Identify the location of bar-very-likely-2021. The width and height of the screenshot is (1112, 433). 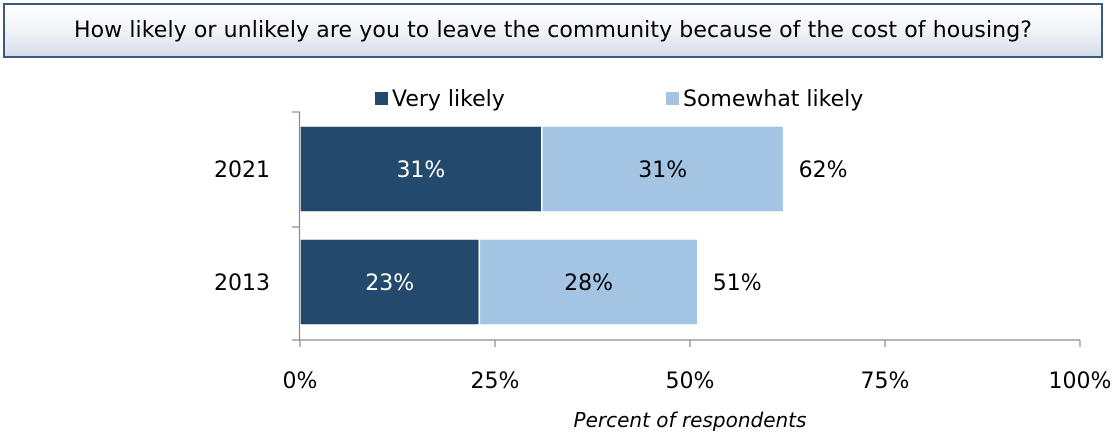
(421, 169).